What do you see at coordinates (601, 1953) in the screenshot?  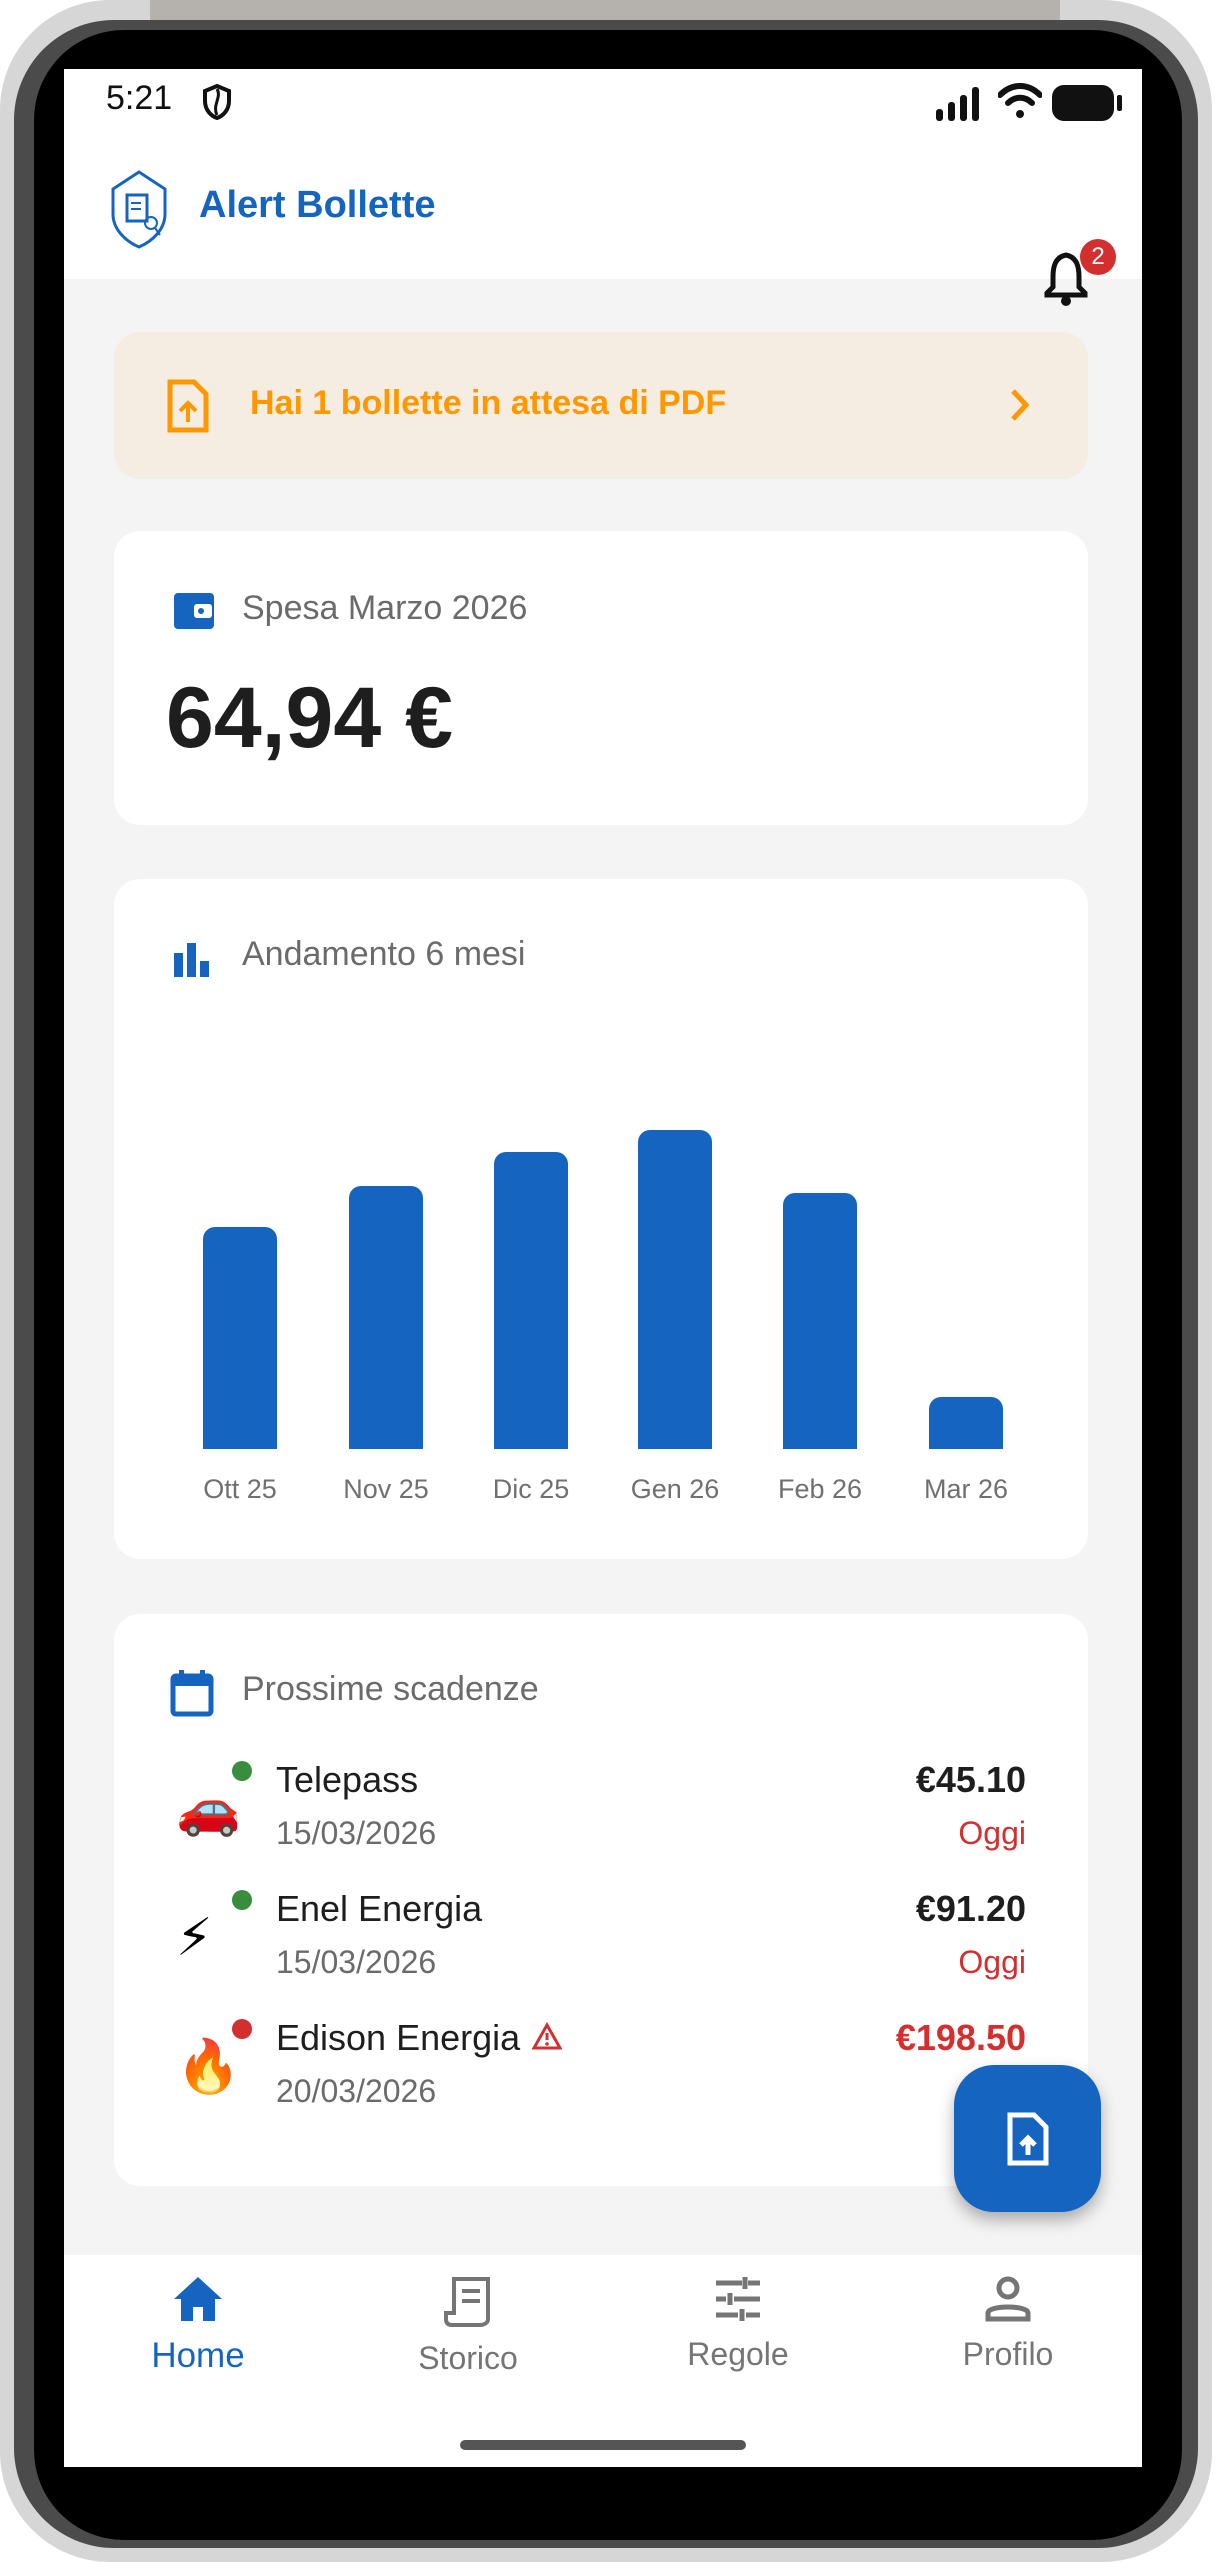 I see `deadline-row: ⚡ Enel Energia 15/03/2026 €91.20 Oggi` at bounding box center [601, 1953].